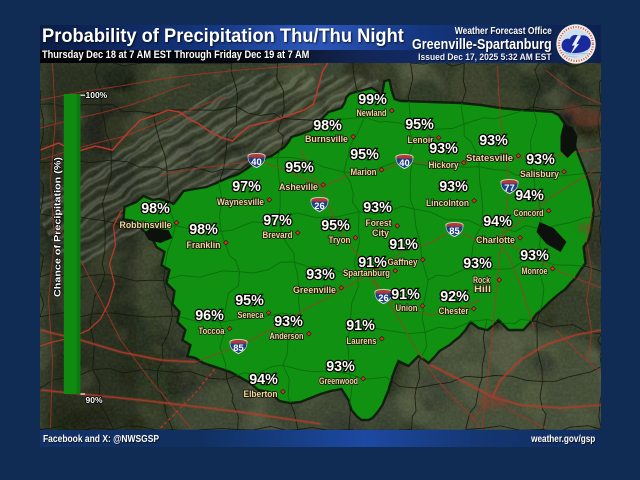  Describe the element at coordinates (372, 100) in the screenshot. I see `svg-text: 99%` at that location.